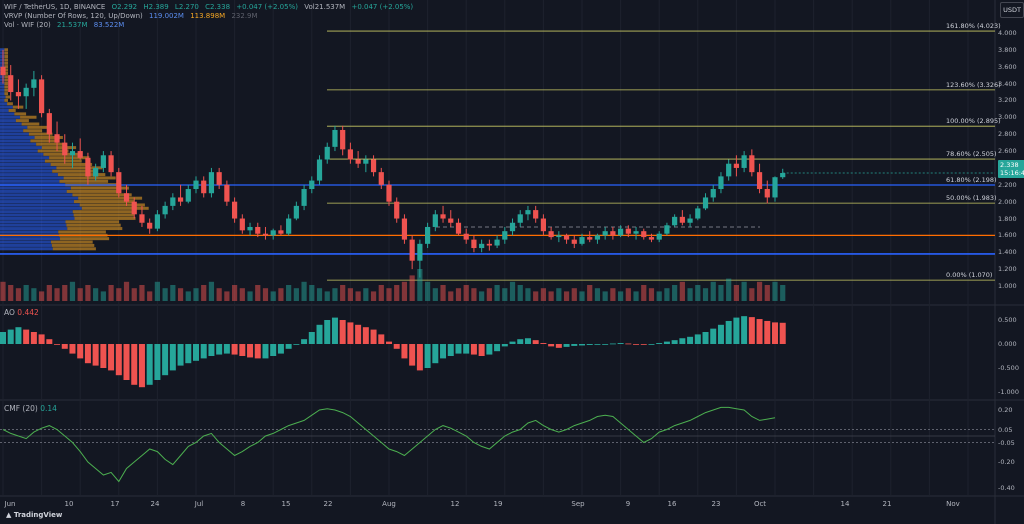  What do you see at coordinates (48, 408) in the screenshot?
I see `cmf-value: 0.14` at bounding box center [48, 408].